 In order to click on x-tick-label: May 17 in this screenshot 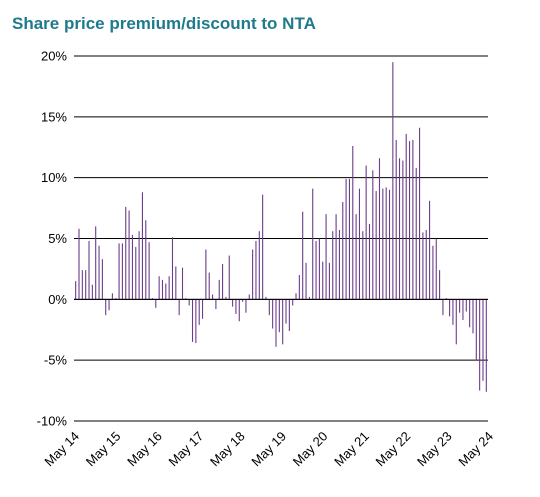, I will do `click(186, 449)`.